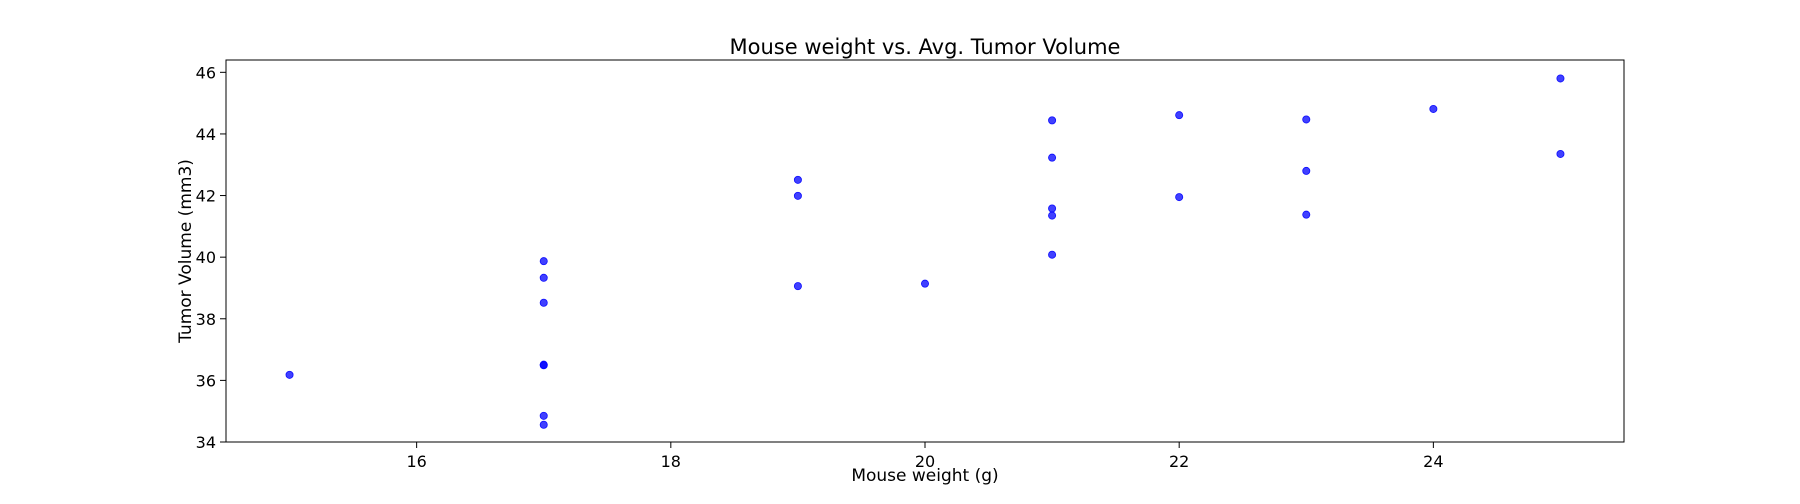 The image size is (1800, 504). Describe the element at coordinates (206, 380) in the screenshot. I see `y-tick-label: 36` at that location.